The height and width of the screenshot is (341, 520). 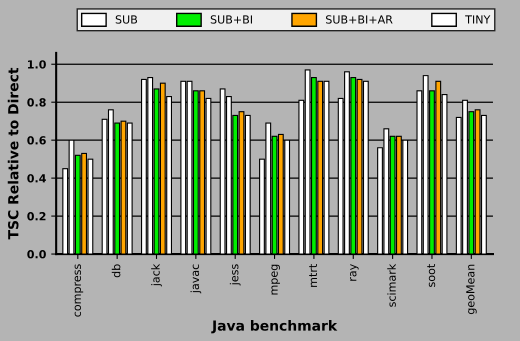 What do you see at coordinates (391, 285) in the screenshot?
I see `x-tick-label: scimark` at bounding box center [391, 285].